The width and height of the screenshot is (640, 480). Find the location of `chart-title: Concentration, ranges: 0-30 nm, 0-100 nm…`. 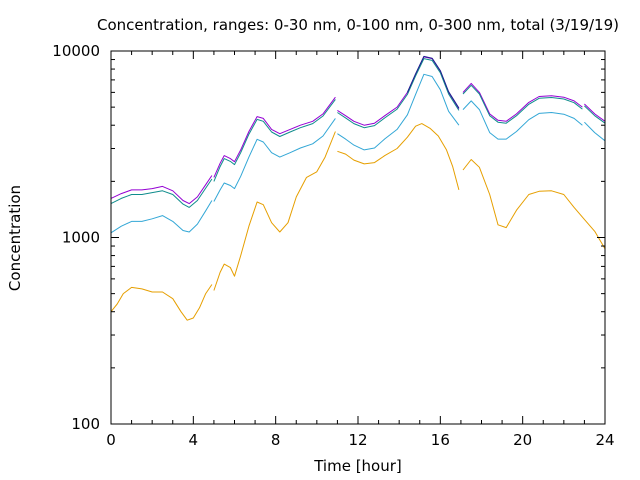

chart-title: Concentration, ranges: 0-30 nm, 0-100 nm… is located at coordinates (358, 25).